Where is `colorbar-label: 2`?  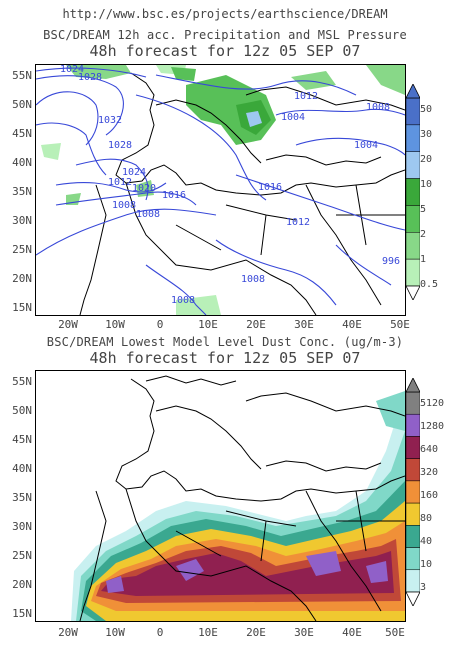
colorbar-label: 2 is located at coordinates (423, 234).